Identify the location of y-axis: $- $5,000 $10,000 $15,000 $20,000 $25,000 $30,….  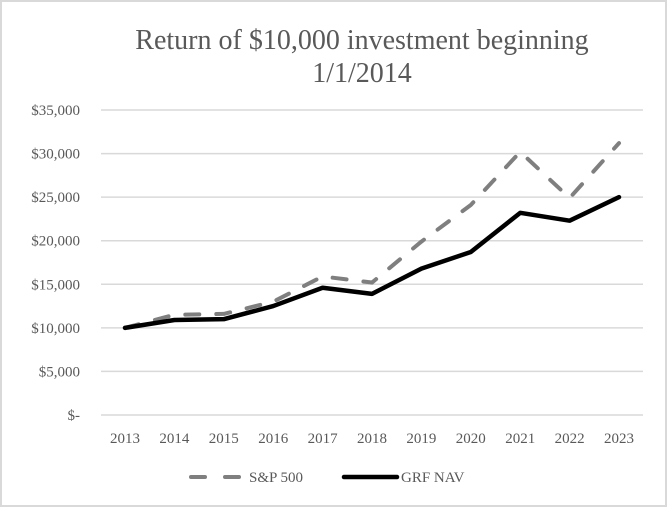
(55, 263).